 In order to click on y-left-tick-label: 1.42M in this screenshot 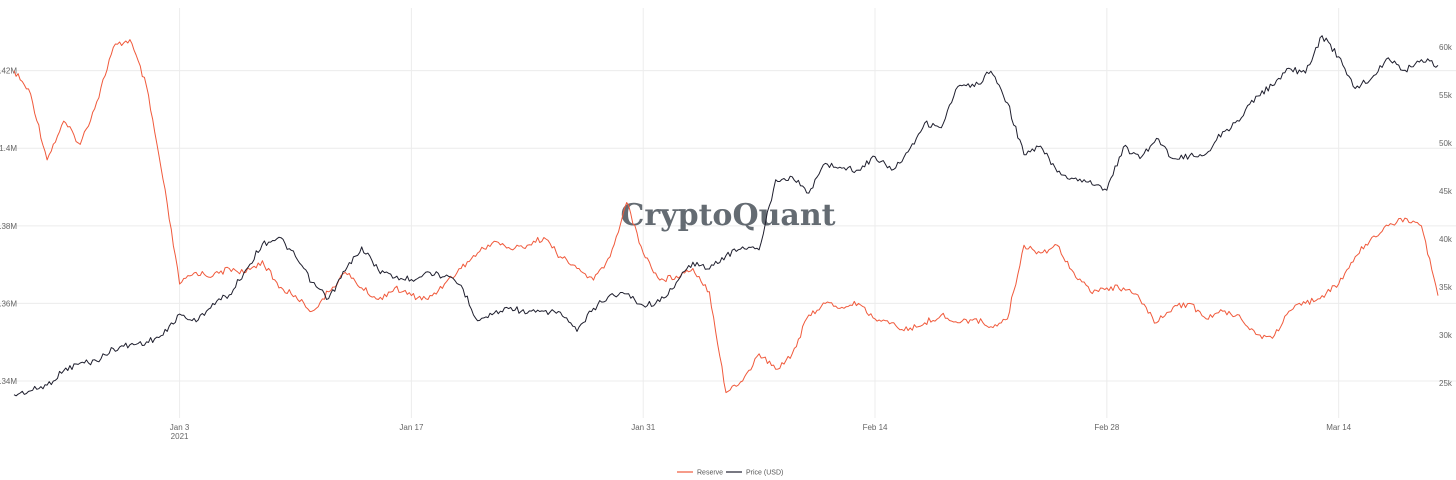, I will do `click(8, 71)`.